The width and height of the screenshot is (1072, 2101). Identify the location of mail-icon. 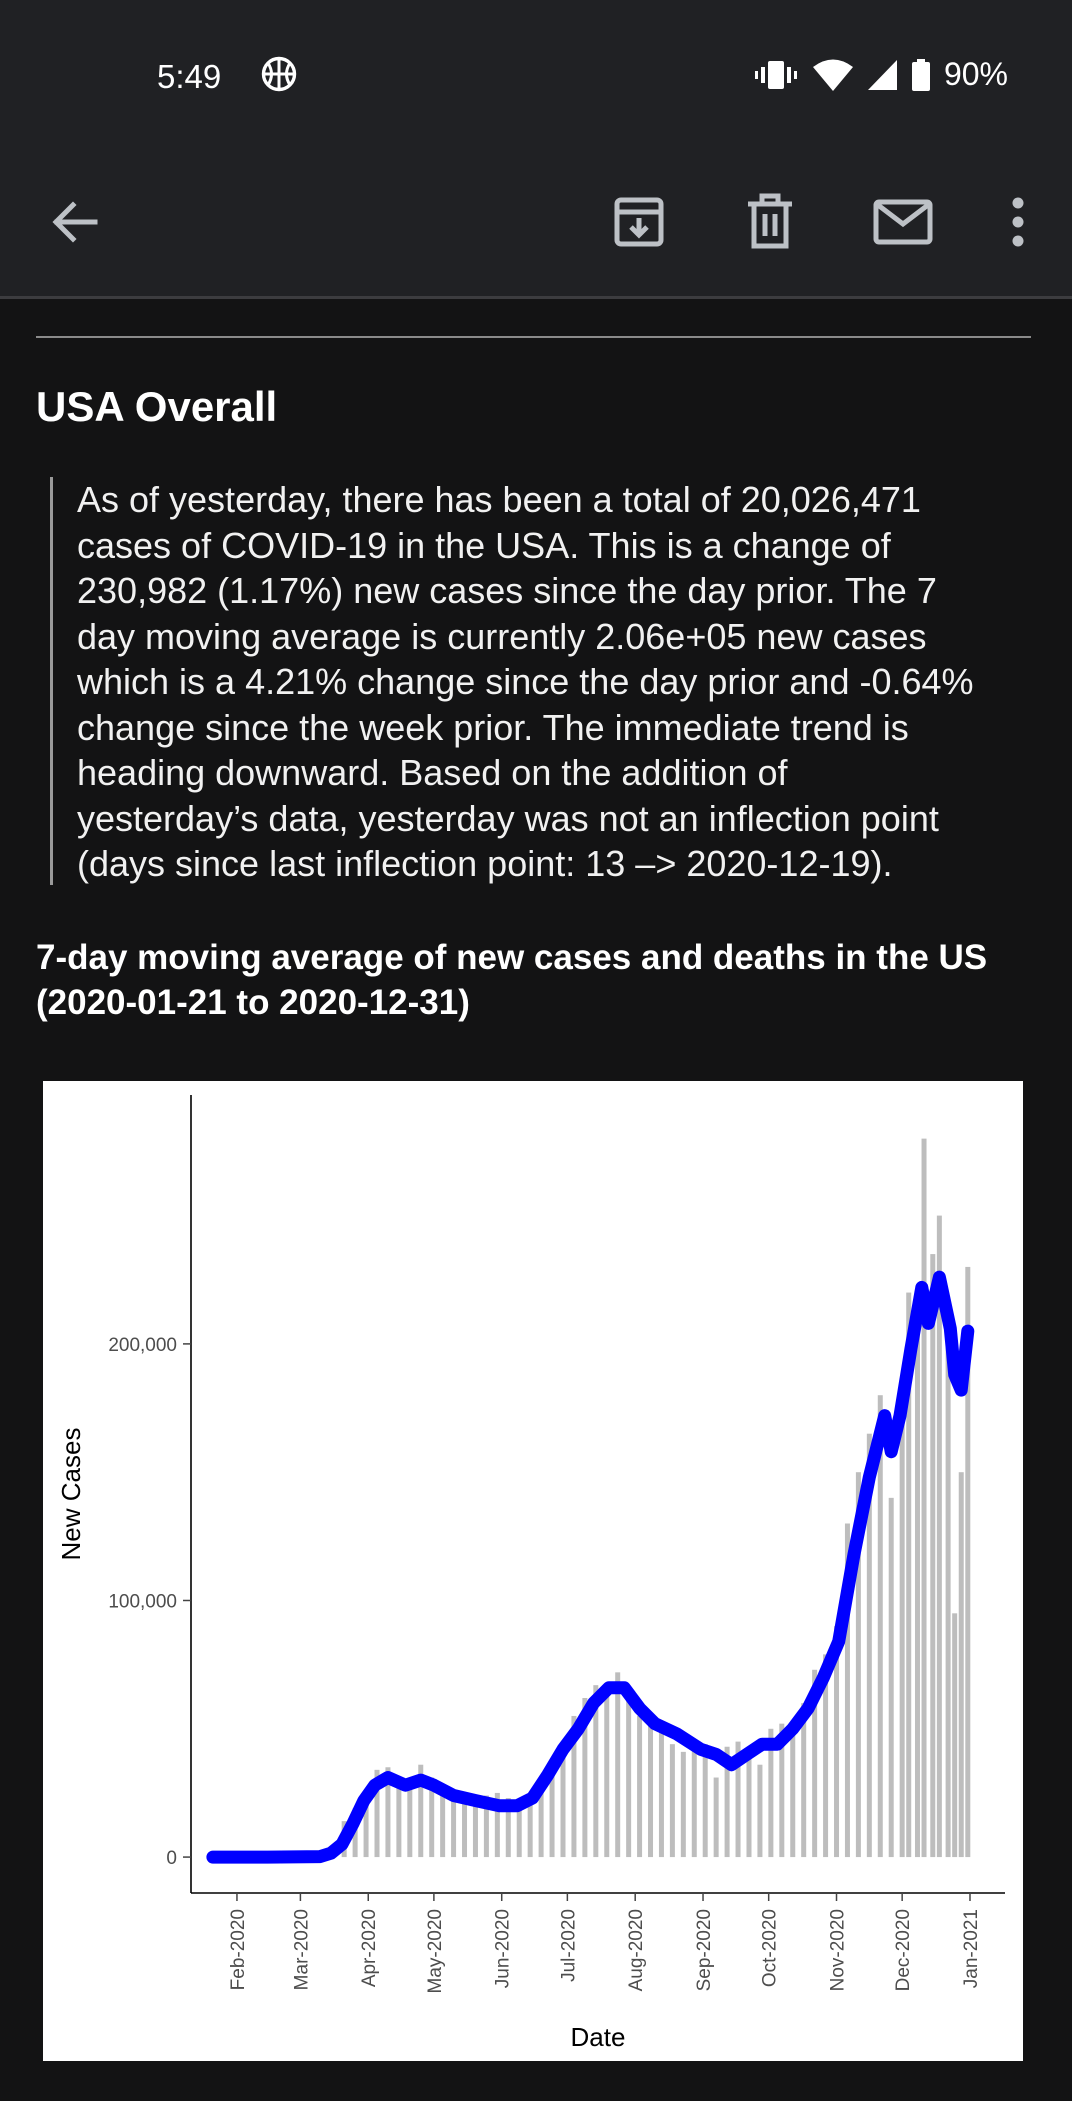
(903, 222).